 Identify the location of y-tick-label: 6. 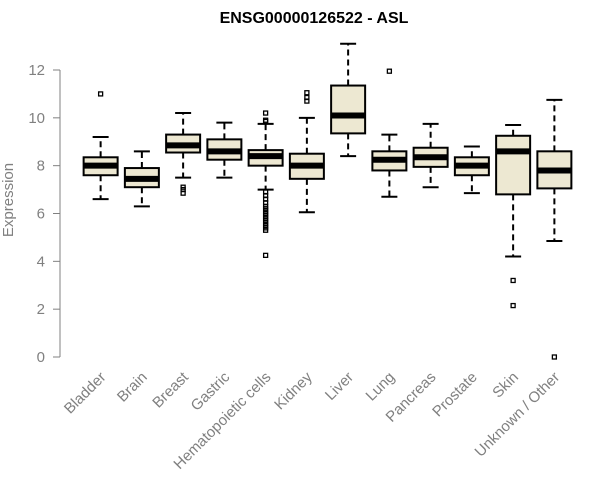
(41, 214).